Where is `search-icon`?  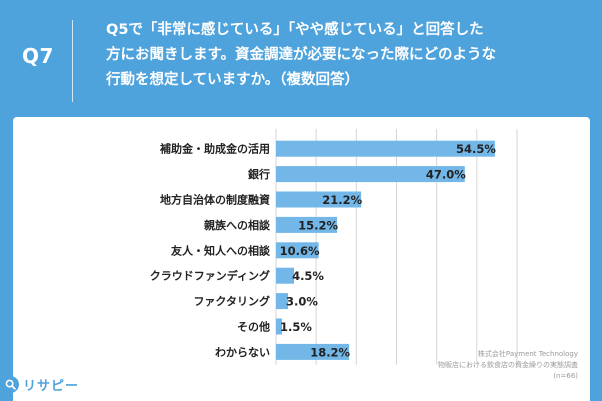 search-icon is located at coordinates (10, 384).